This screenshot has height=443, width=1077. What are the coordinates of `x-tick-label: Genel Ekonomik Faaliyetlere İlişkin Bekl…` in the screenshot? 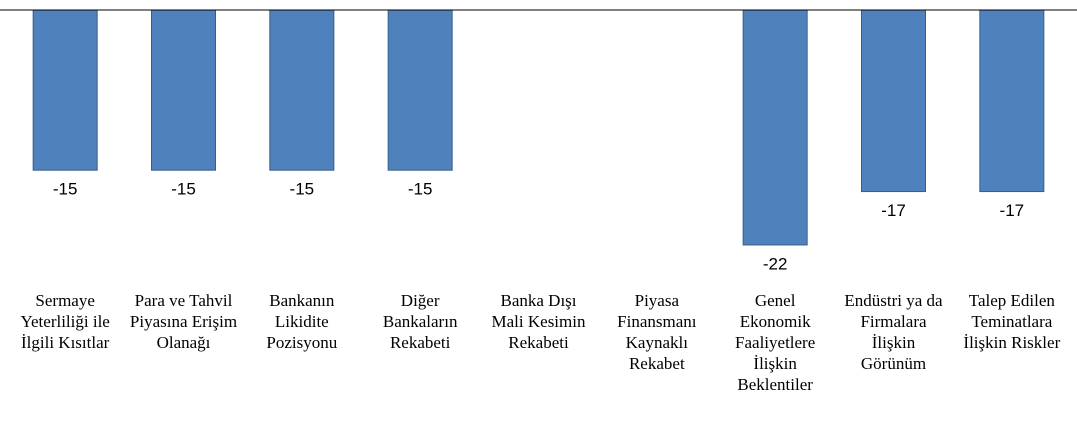 It's located at (775, 342).